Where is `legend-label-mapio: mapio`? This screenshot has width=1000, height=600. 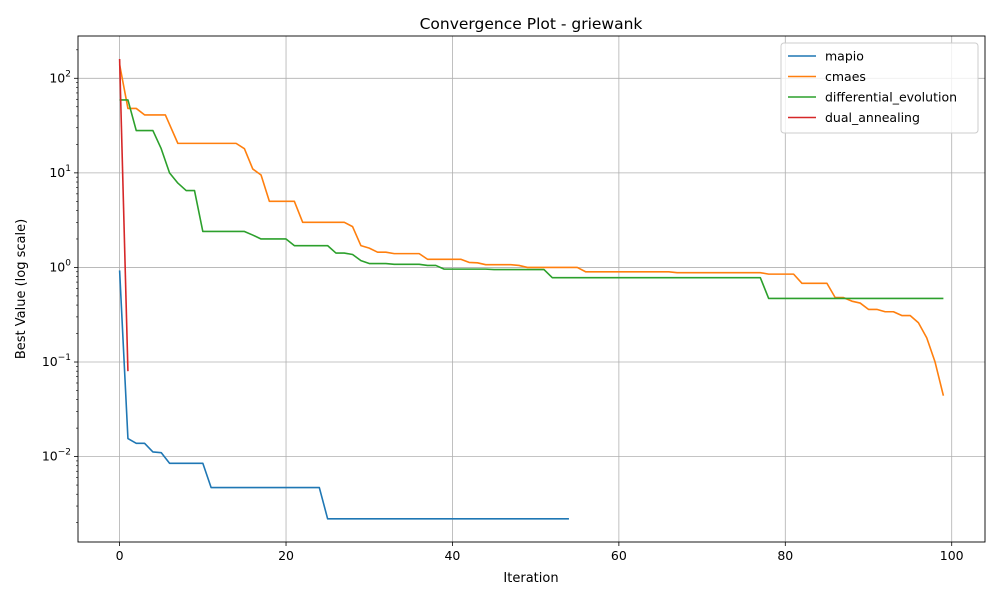
legend-label-mapio: mapio is located at coordinates (844, 56).